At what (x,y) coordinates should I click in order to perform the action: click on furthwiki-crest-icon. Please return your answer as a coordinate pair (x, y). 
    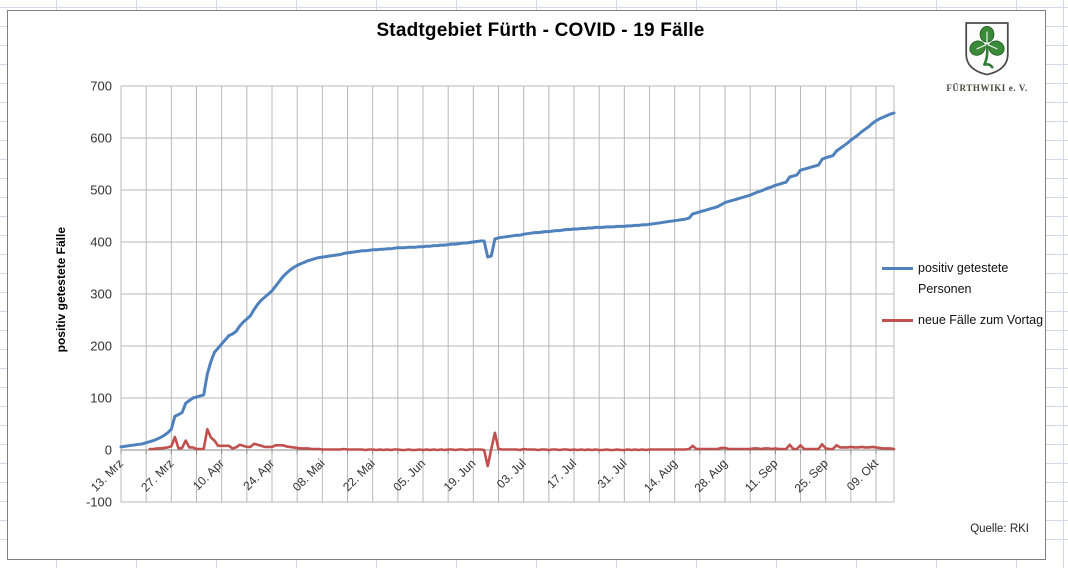
    Looking at the image, I should click on (987, 49).